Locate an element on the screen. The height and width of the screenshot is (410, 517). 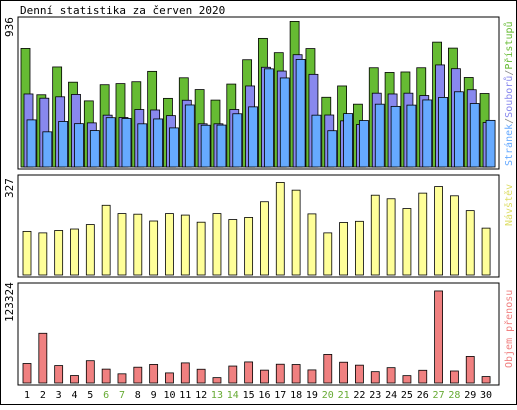
x-tick-label-17: 17 is located at coordinates (280, 395).